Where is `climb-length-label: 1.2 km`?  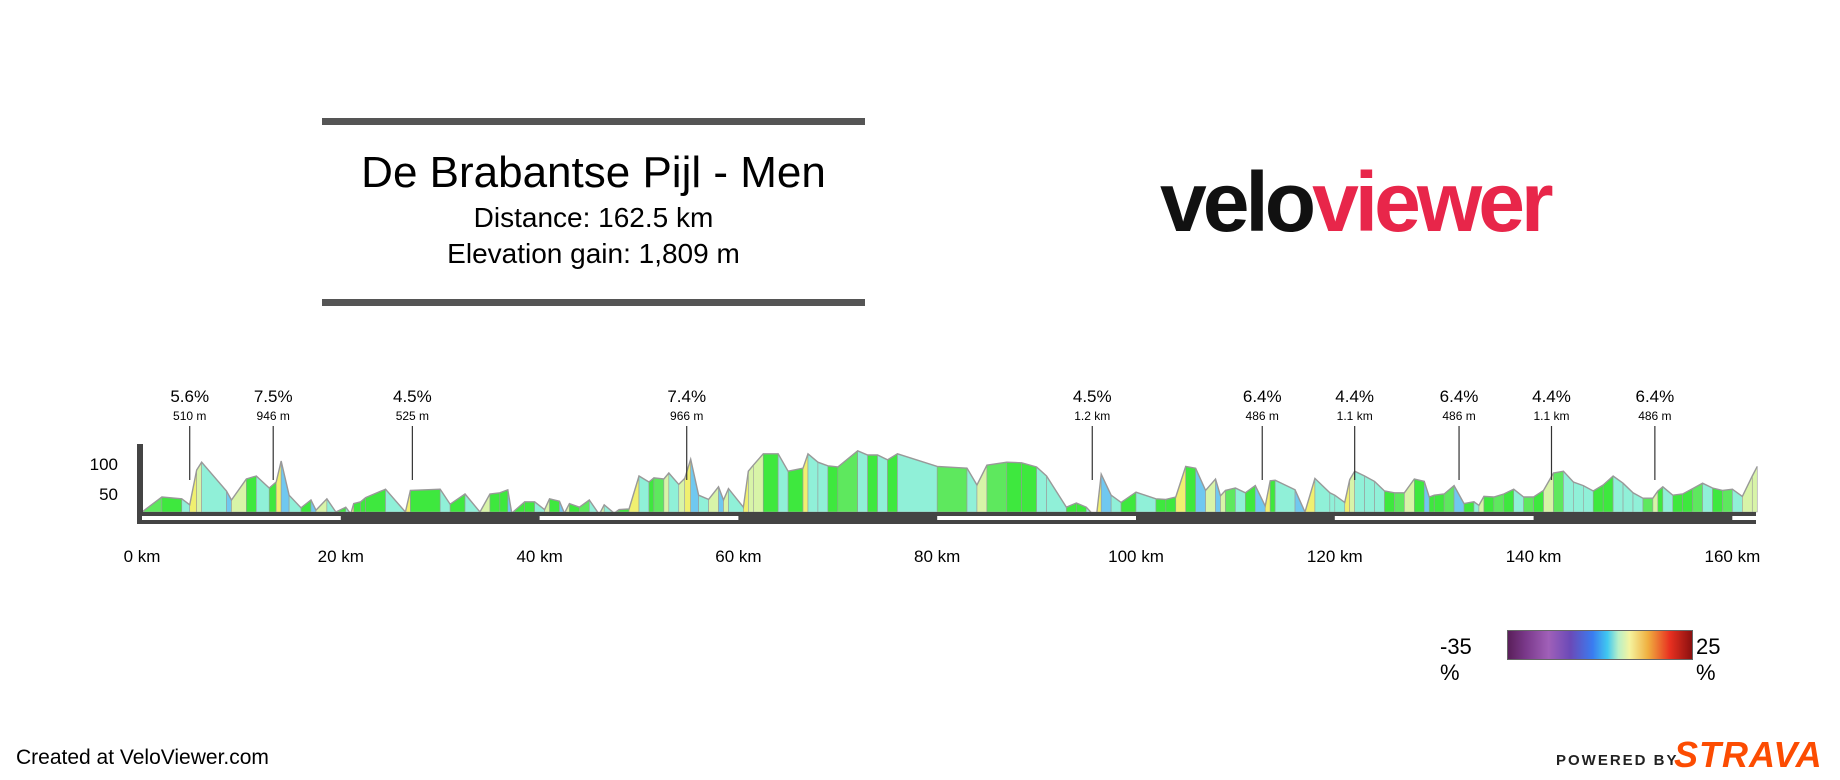
climb-length-label: 1.2 km is located at coordinates (1092, 416).